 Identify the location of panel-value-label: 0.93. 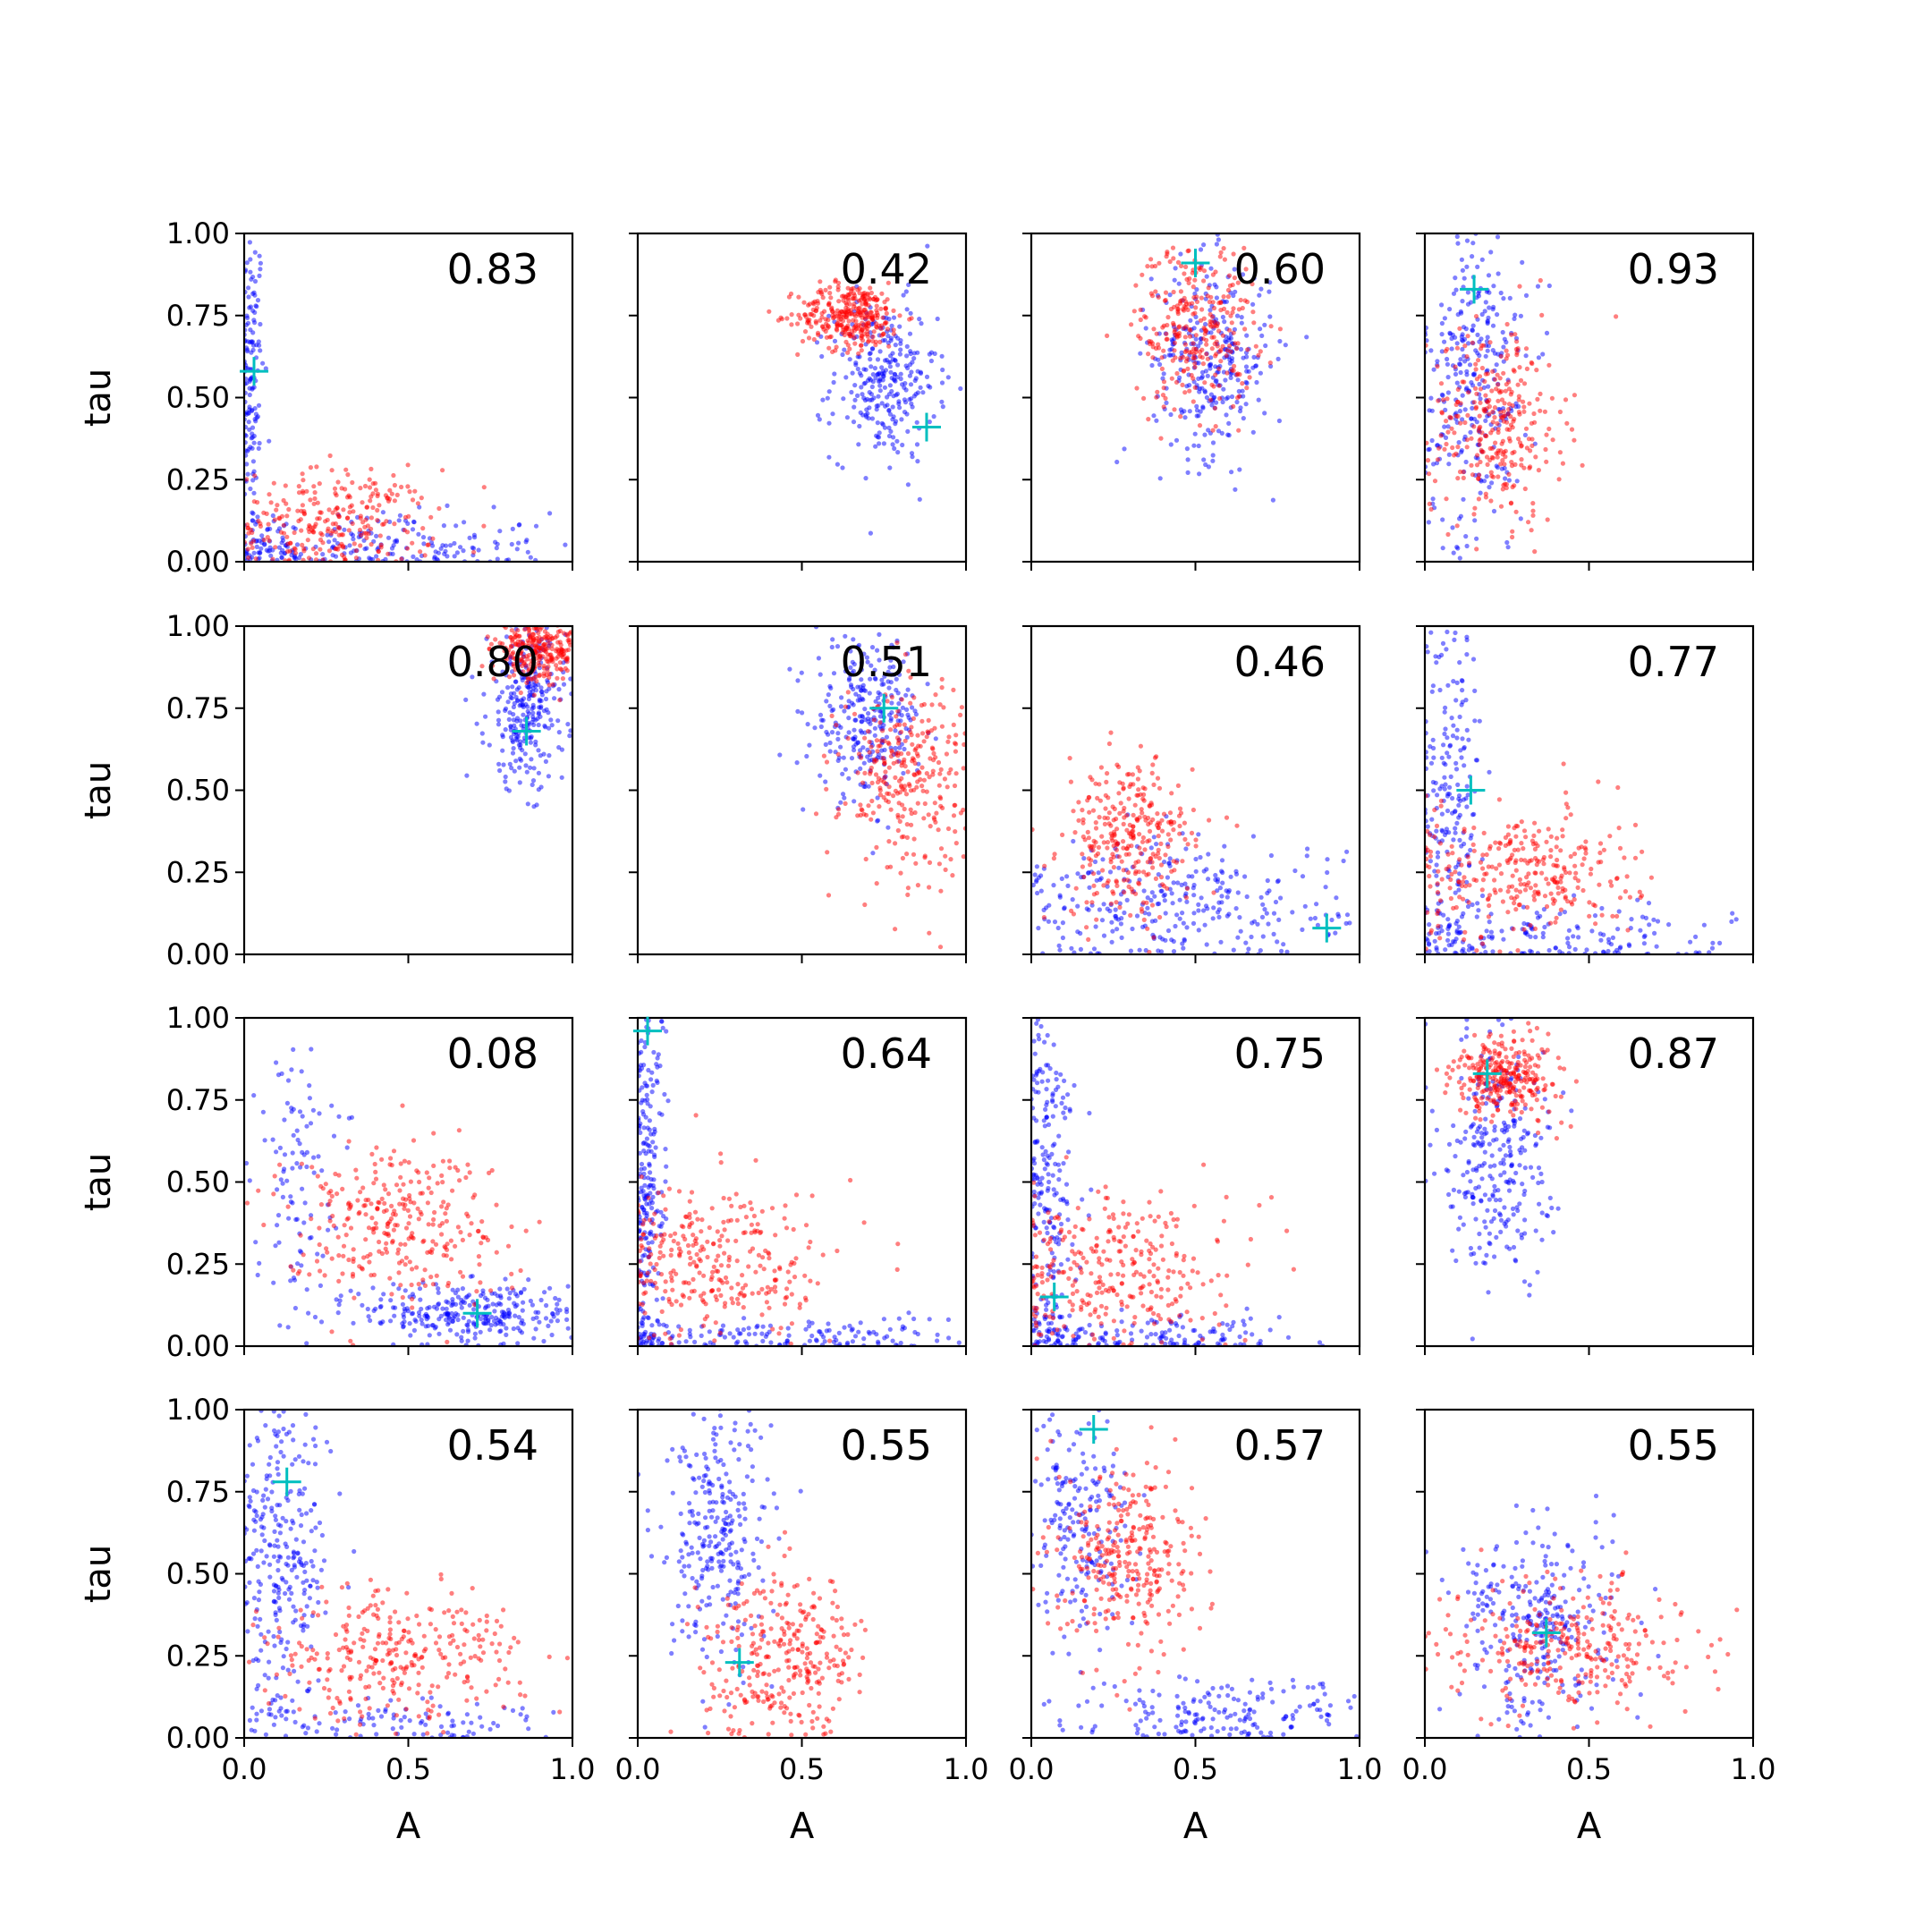
(1673, 269).